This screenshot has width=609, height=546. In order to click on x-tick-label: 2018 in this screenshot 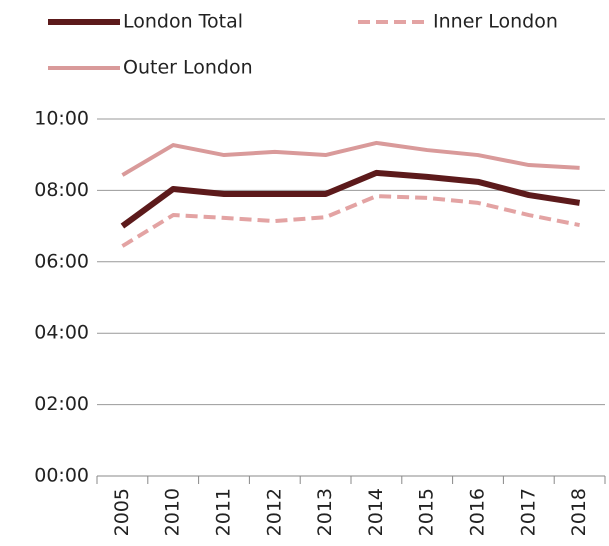, I will do `click(579, 512)`.